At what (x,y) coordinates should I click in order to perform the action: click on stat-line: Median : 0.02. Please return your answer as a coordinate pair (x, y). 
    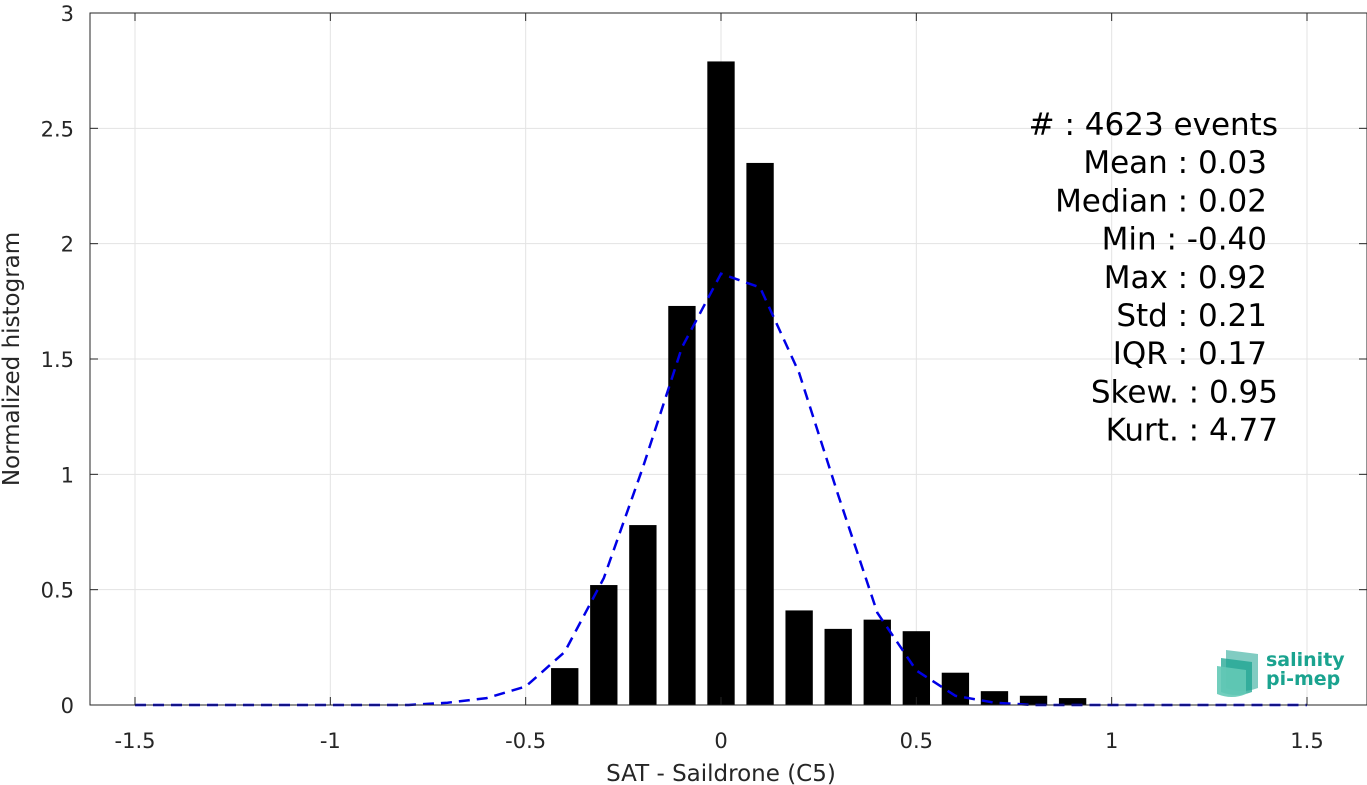
    Looking at the image, I should click on (1161, 201).